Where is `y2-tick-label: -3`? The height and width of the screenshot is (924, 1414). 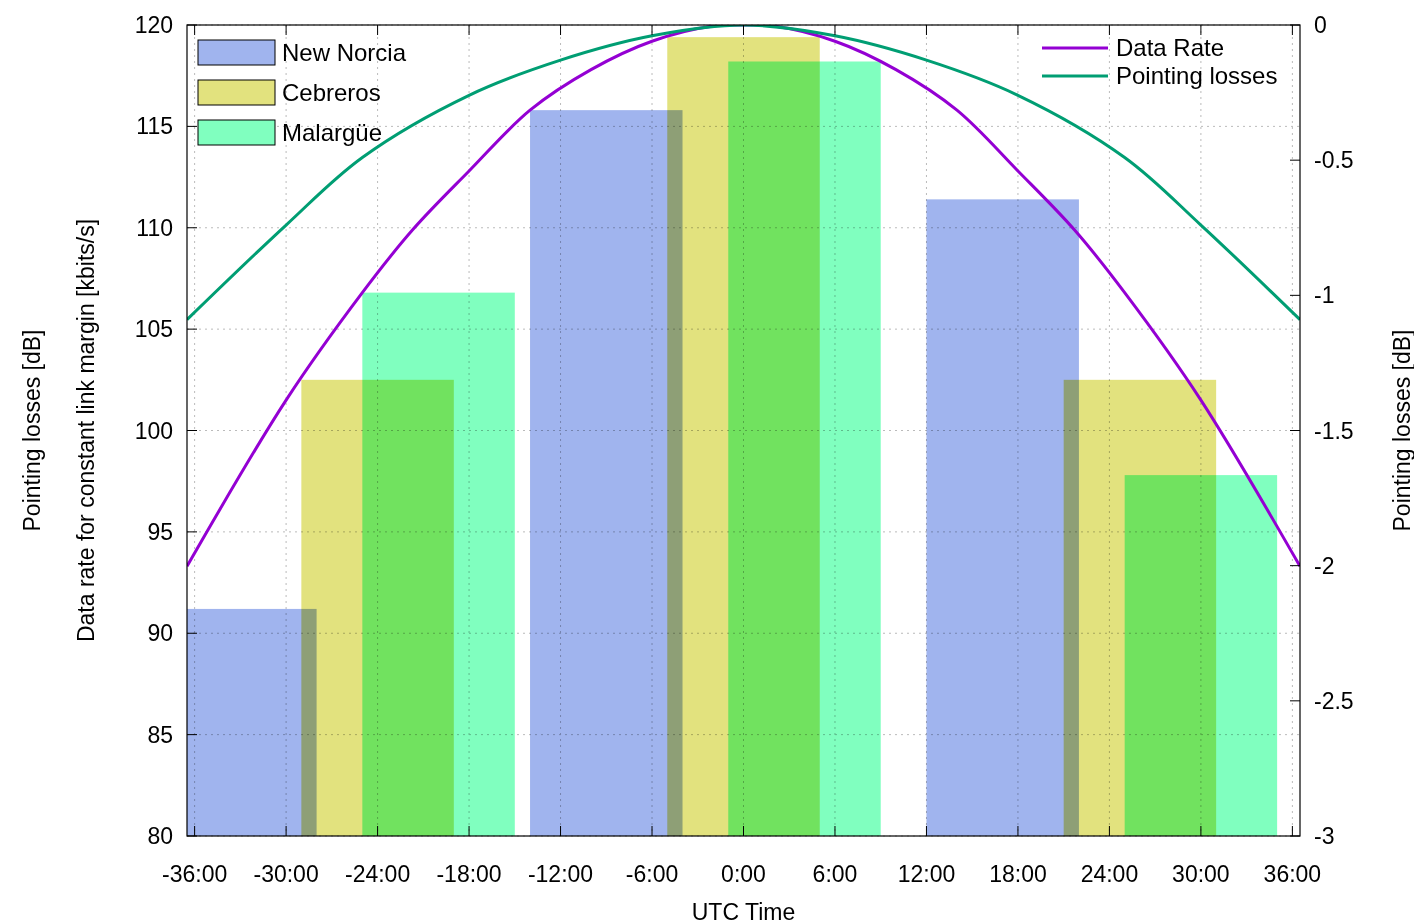 y2-tick-label: -3 is located at coordinates (1324, 836).